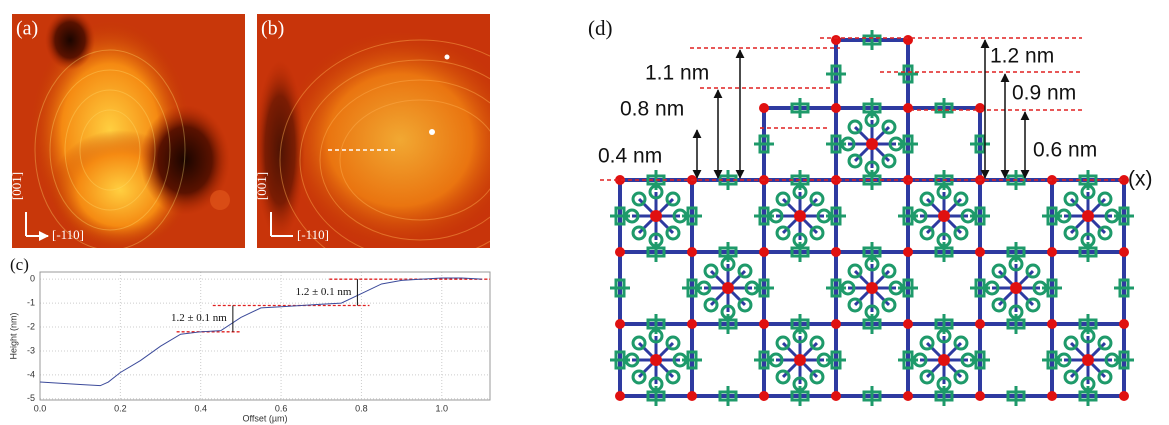 The width and height of the screenshot is (1169, 425). Describe the element at coordinates (200, 408) in the screenshot. I see `x-tick-label: 0.4` at that location.